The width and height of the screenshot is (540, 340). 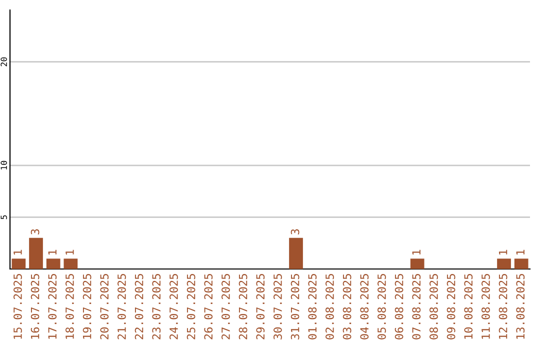 I want to click on x-tick-label: 16.07.2025, so click(x=35, y=306).